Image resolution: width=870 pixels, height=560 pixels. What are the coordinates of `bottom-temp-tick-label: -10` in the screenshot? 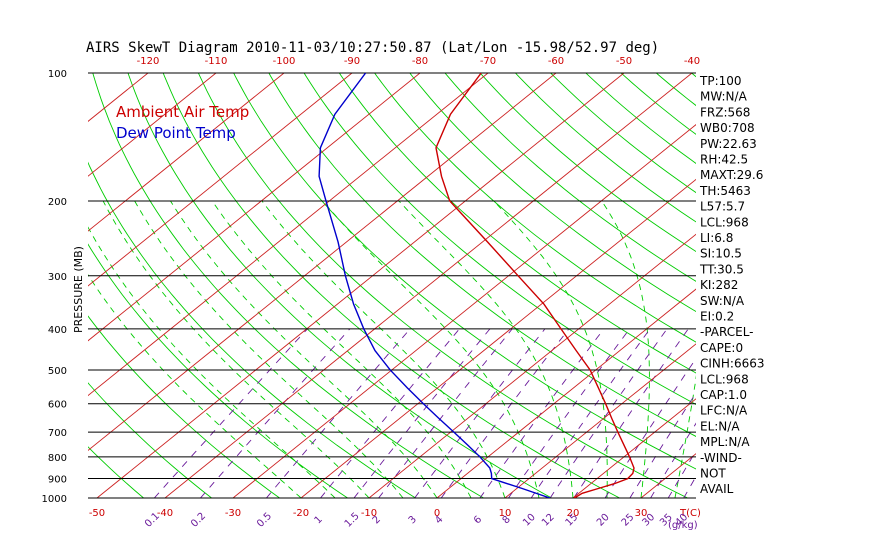 It's located at (369, 513).